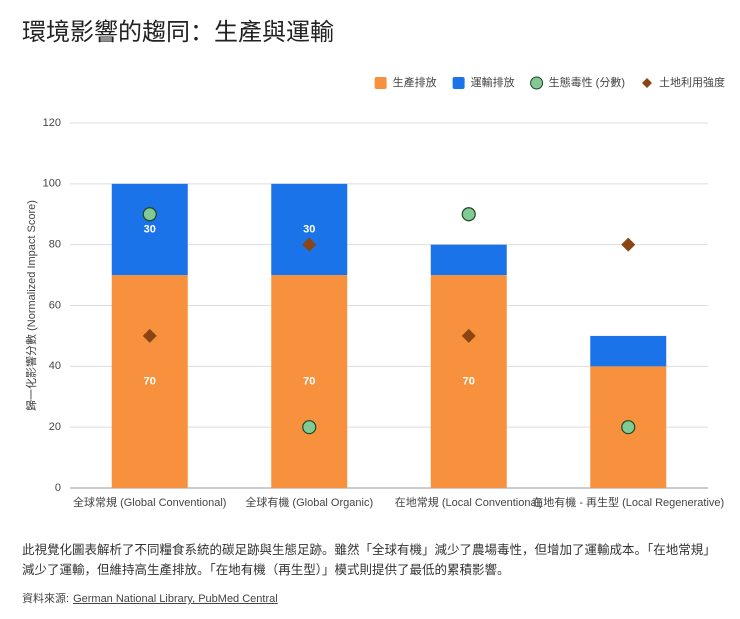 The image size is (740, 619). I want to click on y-tick-label: 20, so click(55, 427).